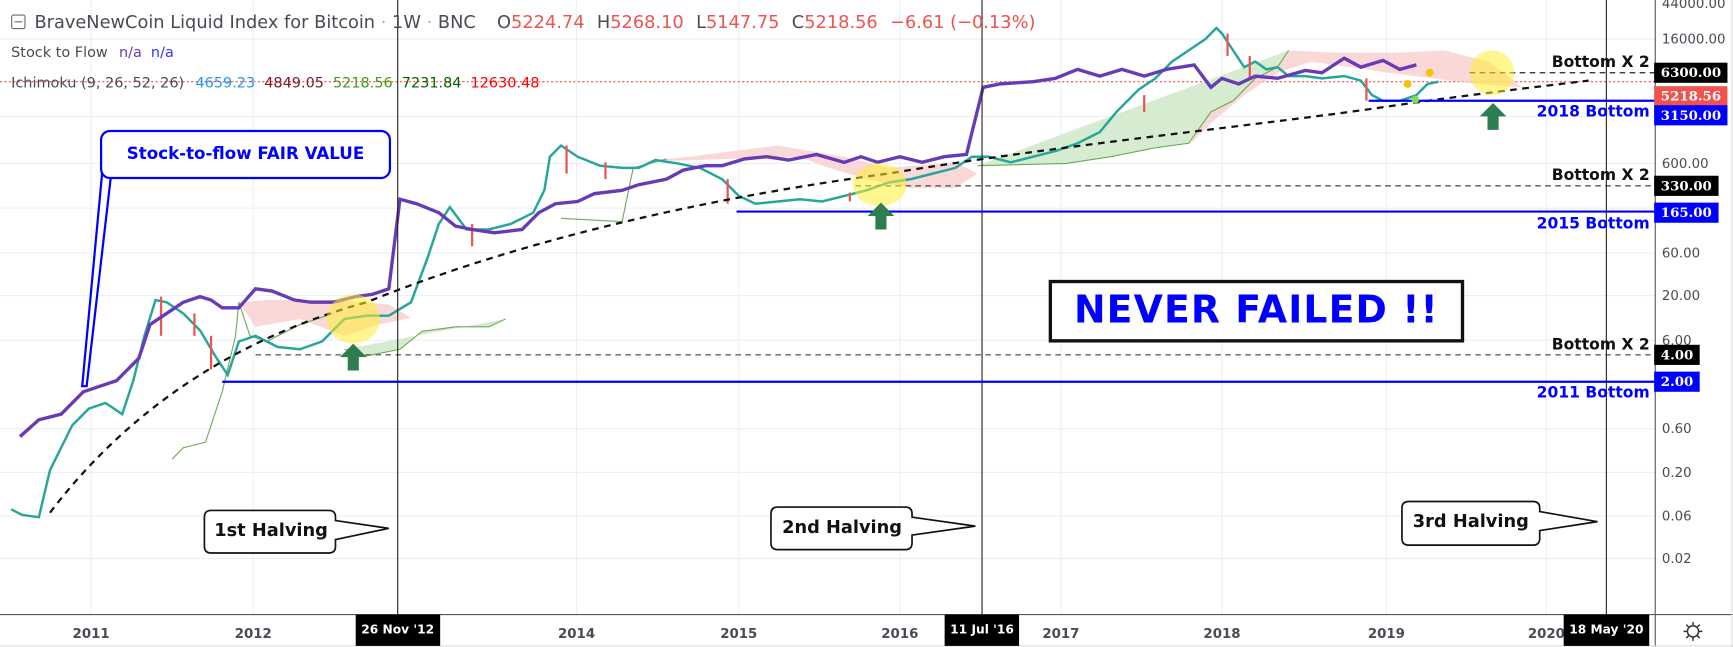  I want to click on price-tick: 0.06, so click(1676, 516).